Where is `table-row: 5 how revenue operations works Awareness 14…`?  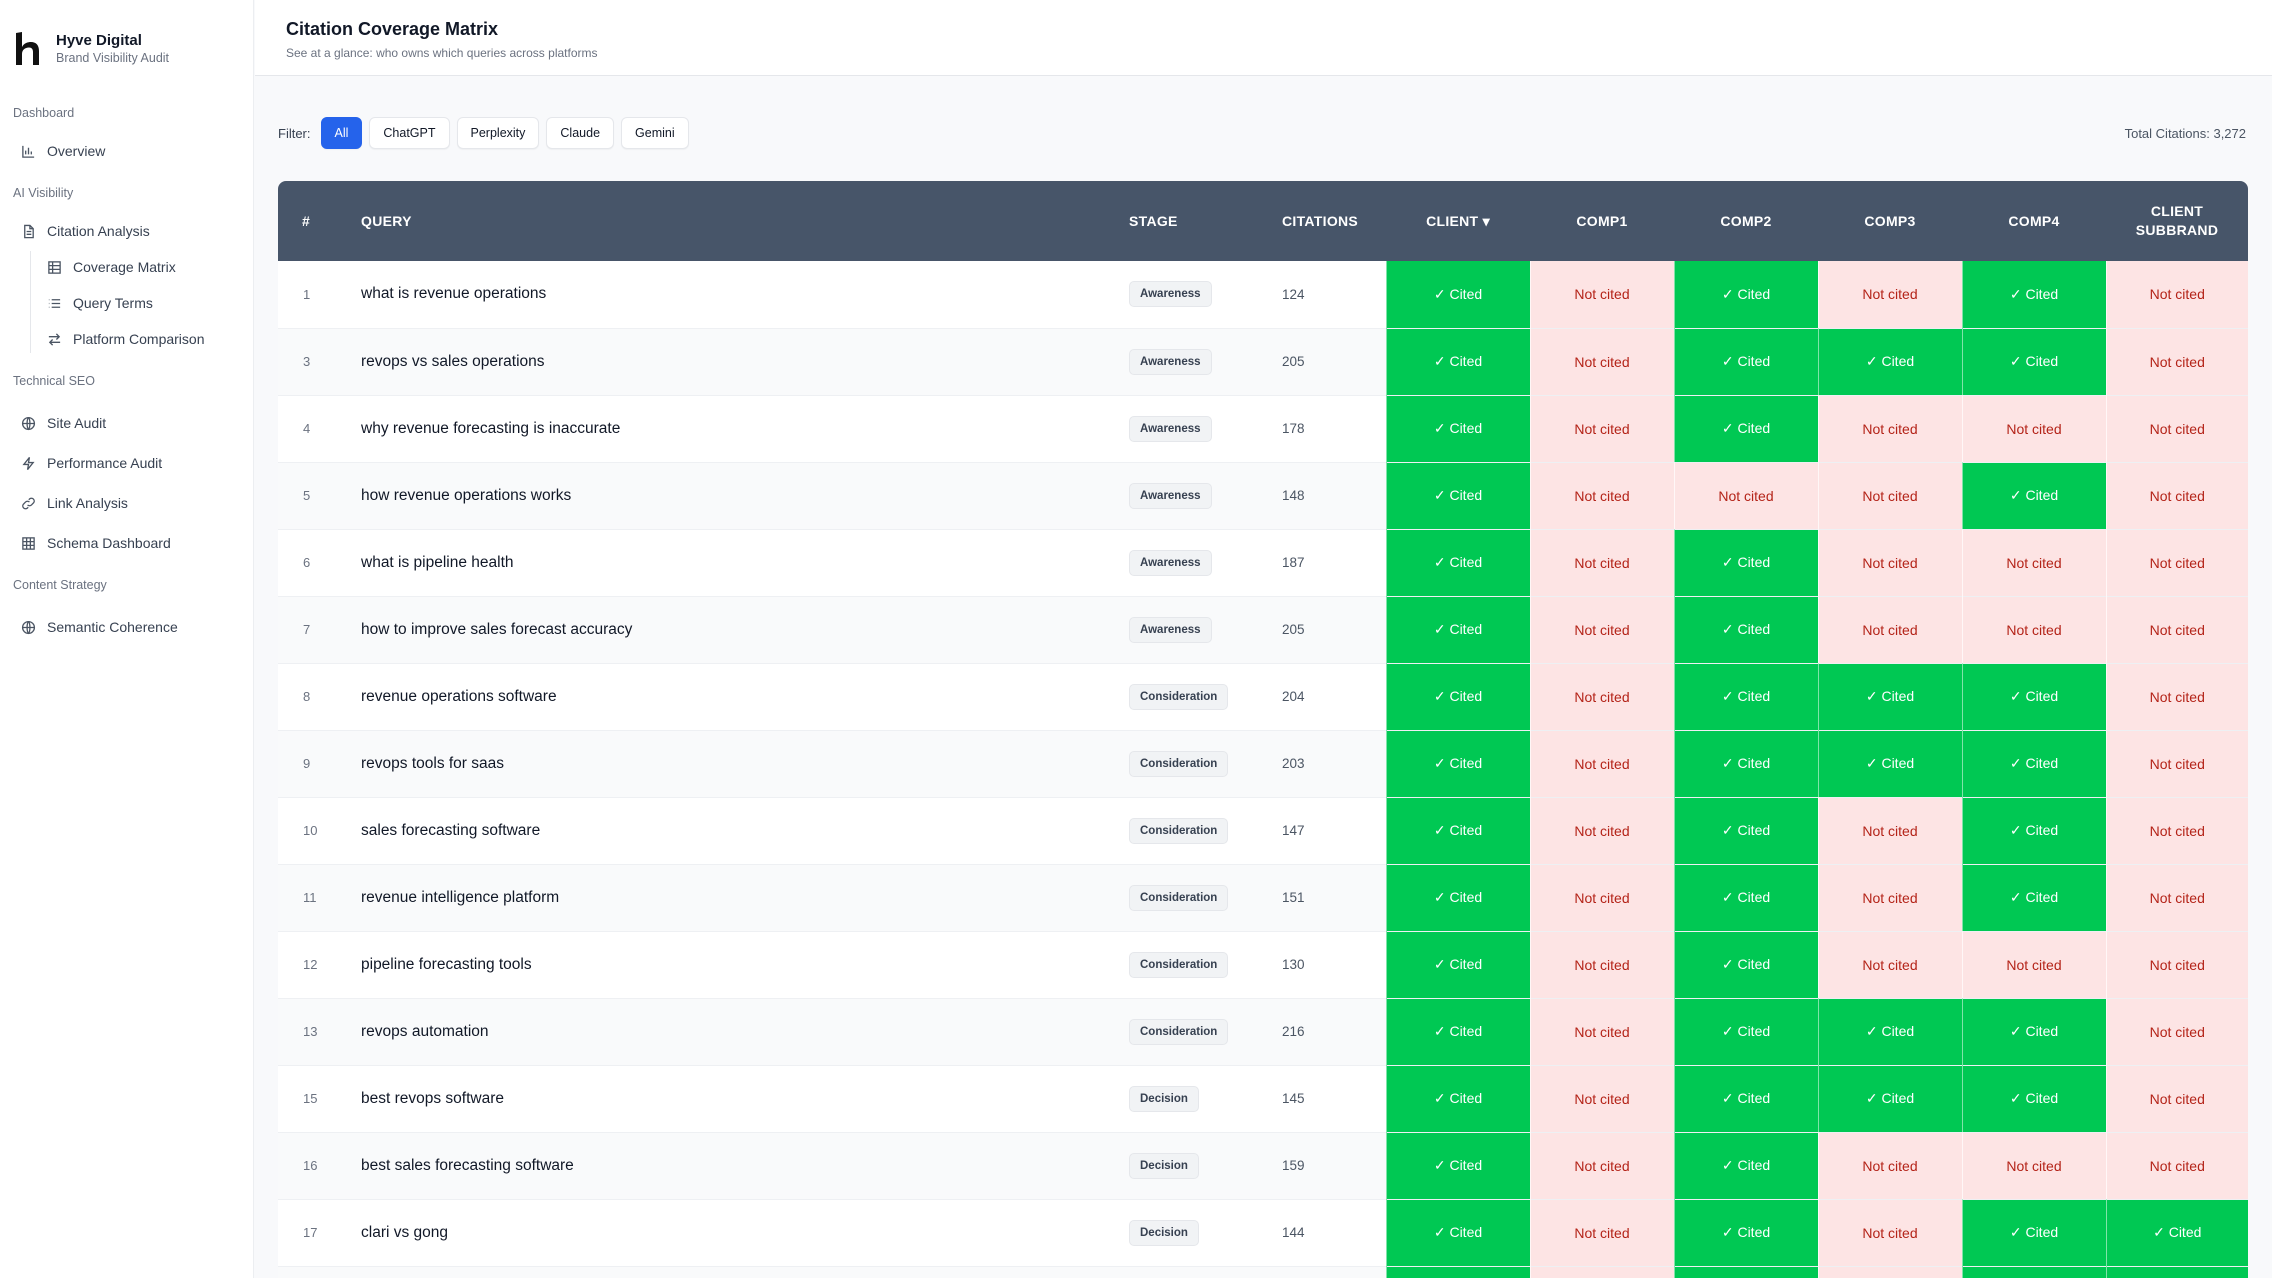
table-row: 5 how revenue operations works Awareness 14… is located at coordinates (1263, 495).